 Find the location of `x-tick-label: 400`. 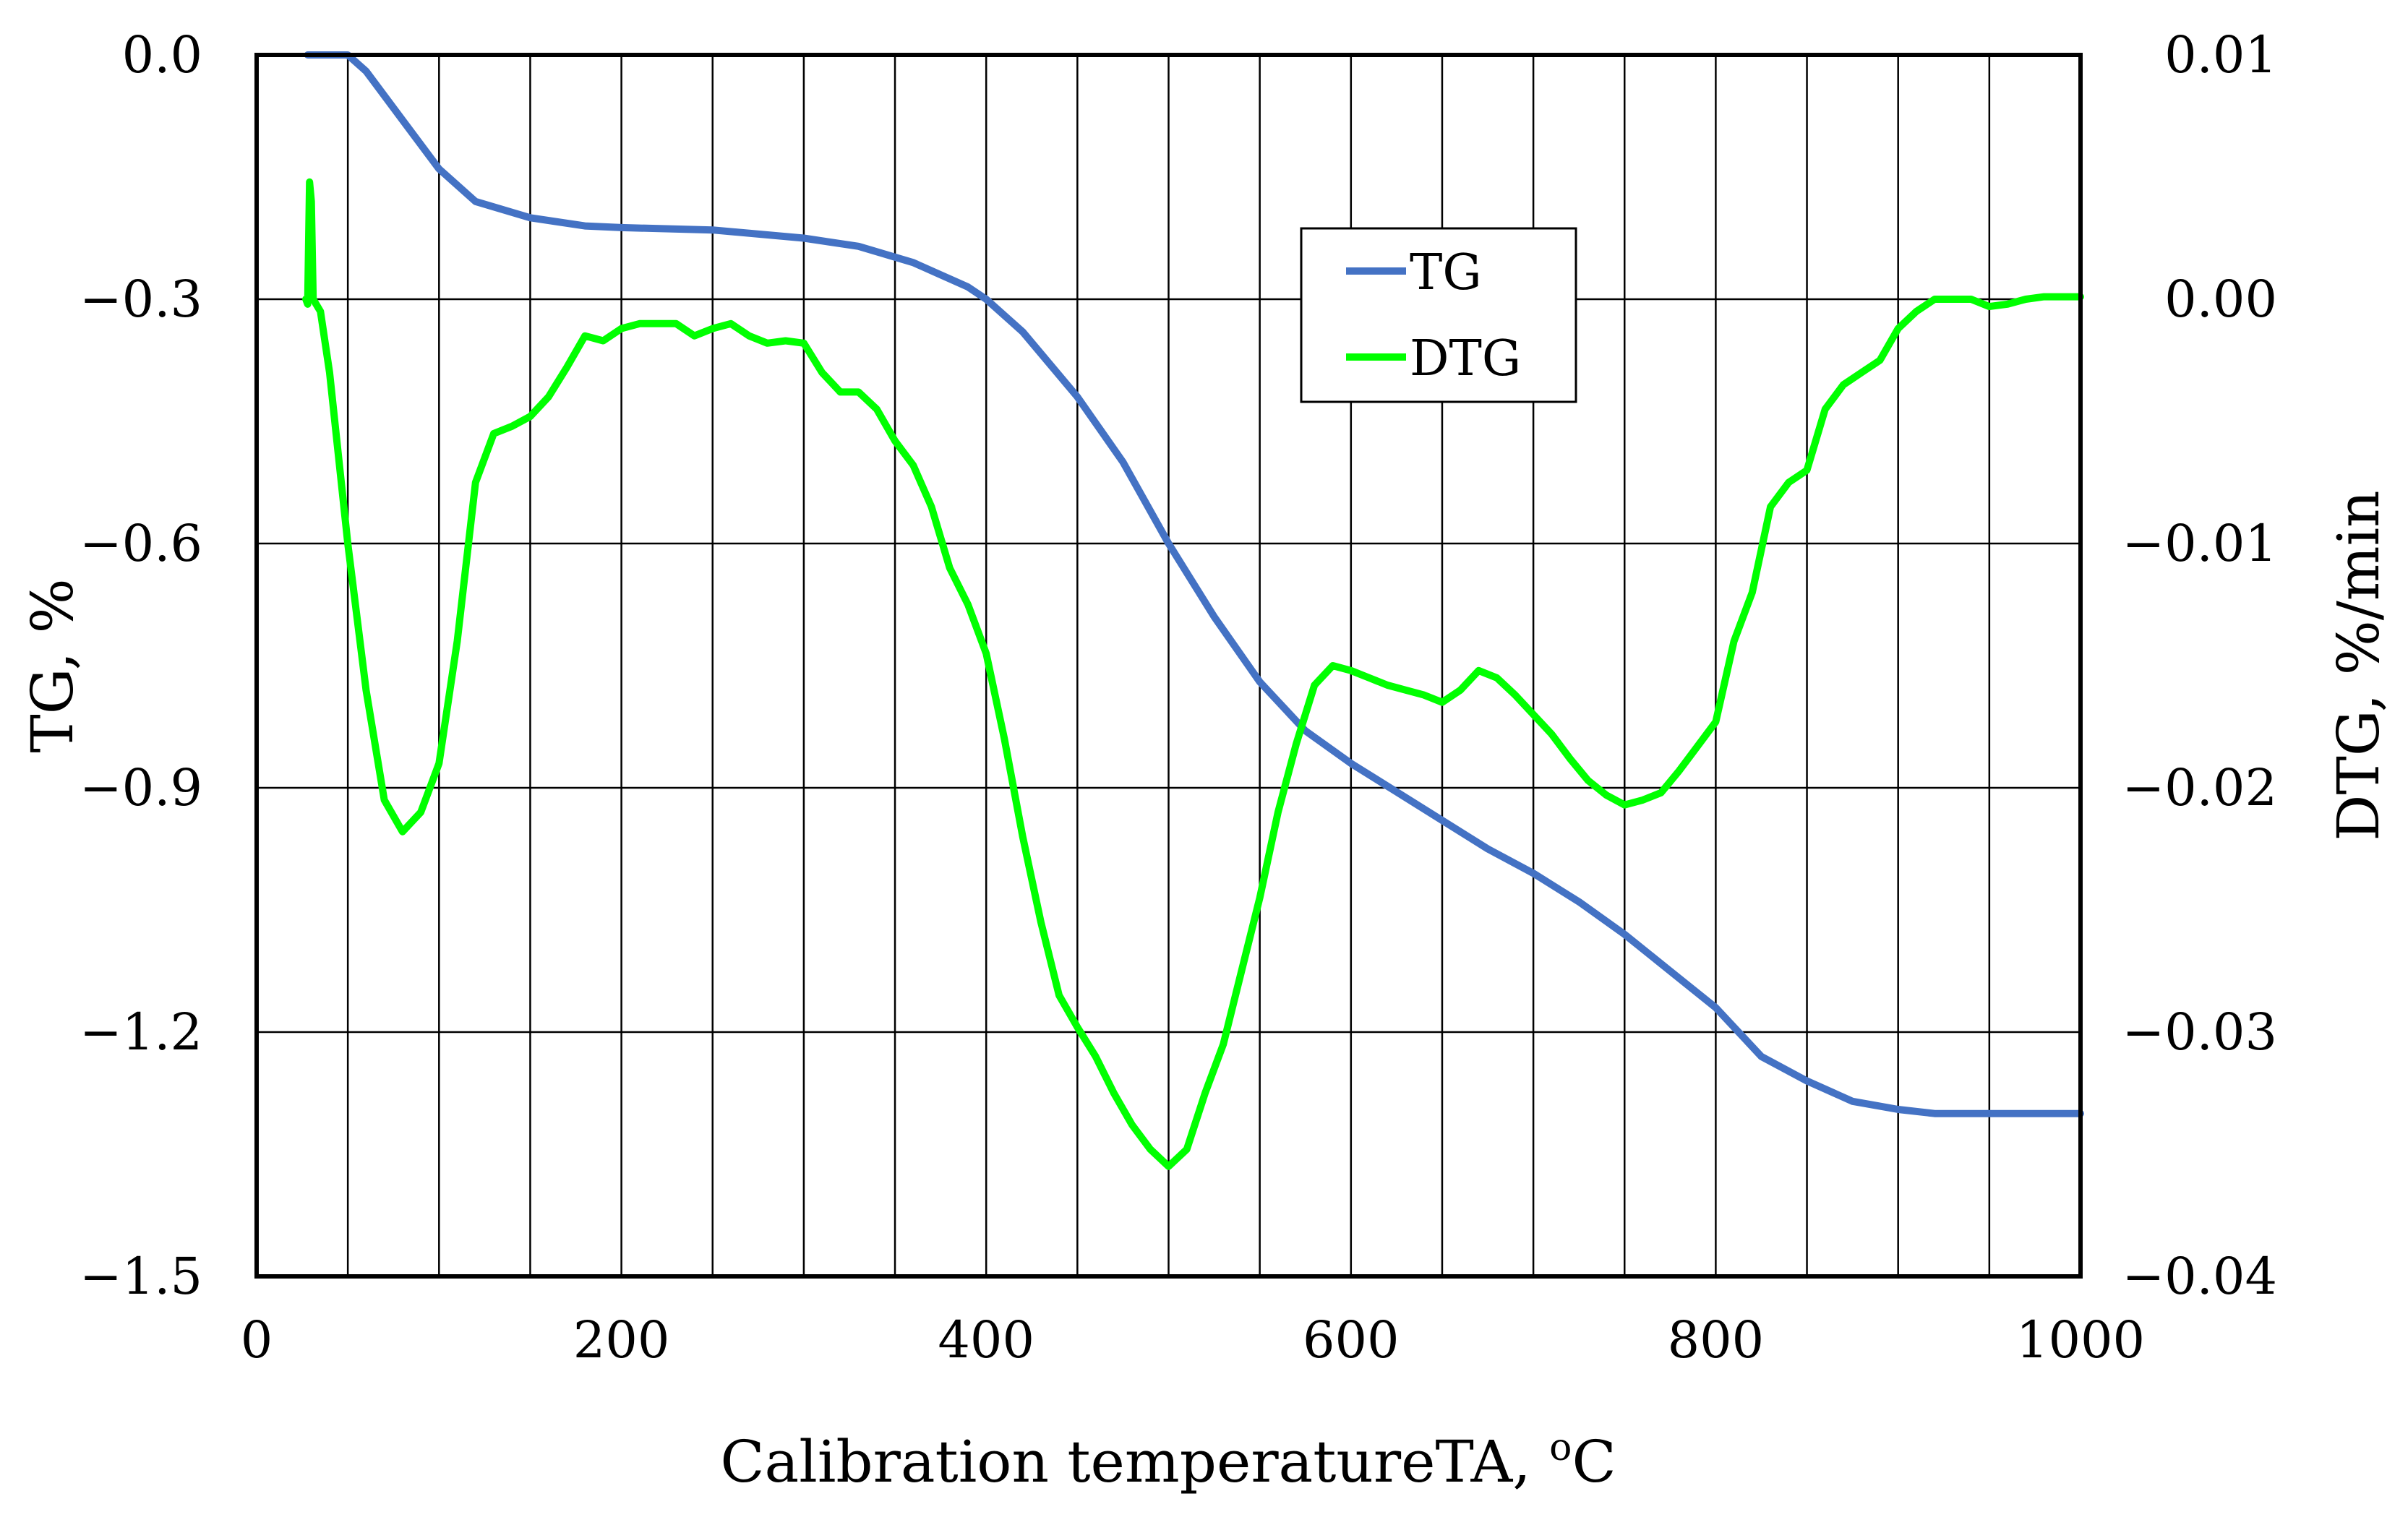

x-tick-label: 400 is located at coordinates (986, 1340).